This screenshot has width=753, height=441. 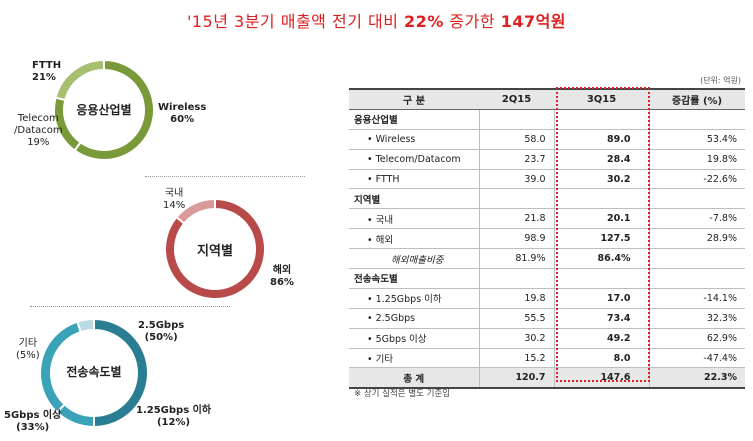 I want to click on row-label: • 기타, so click(x=414, y=358).